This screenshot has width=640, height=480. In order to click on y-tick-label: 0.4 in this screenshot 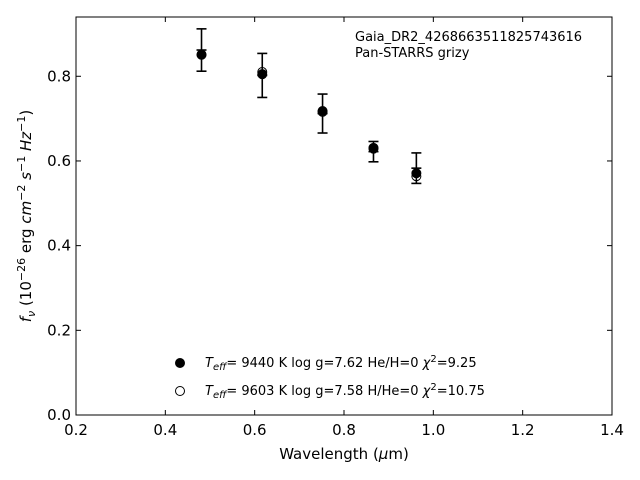, I will do `click(59, 246)`.